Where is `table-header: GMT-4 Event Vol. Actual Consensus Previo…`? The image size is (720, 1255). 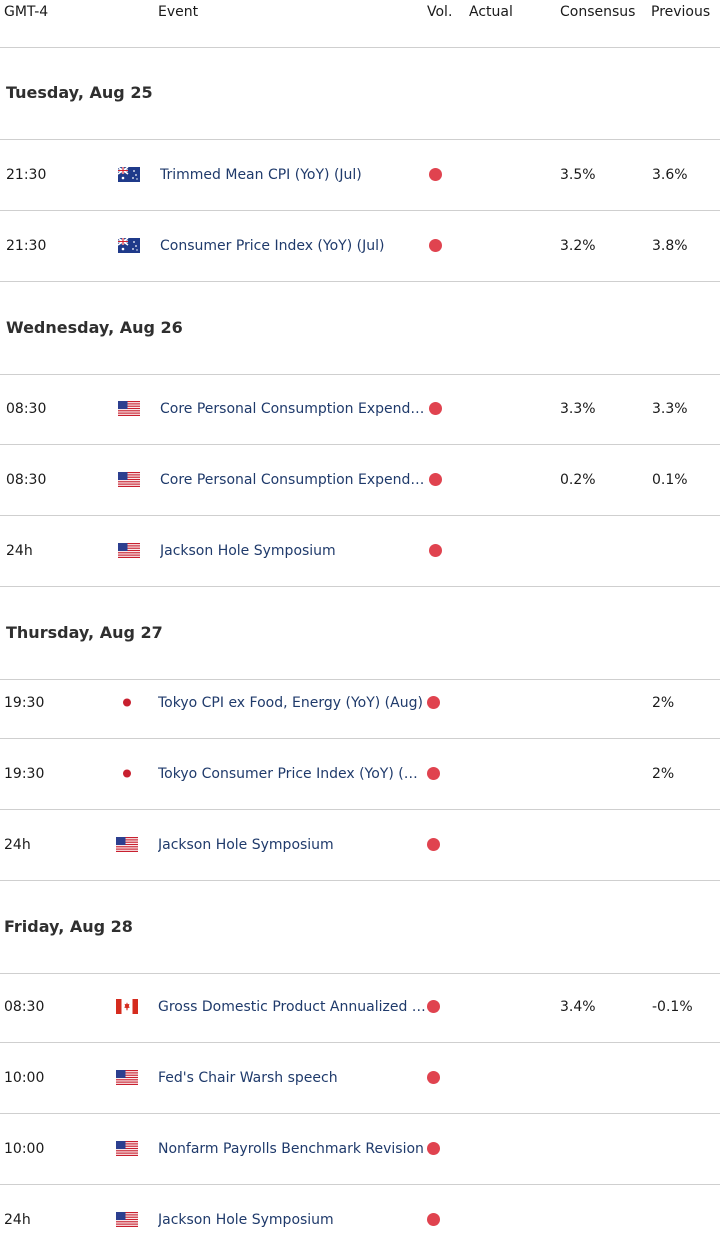 table-header: GMT-4 Event Vol. Actual Consensus Previo… is located at coordinates (360, 24).